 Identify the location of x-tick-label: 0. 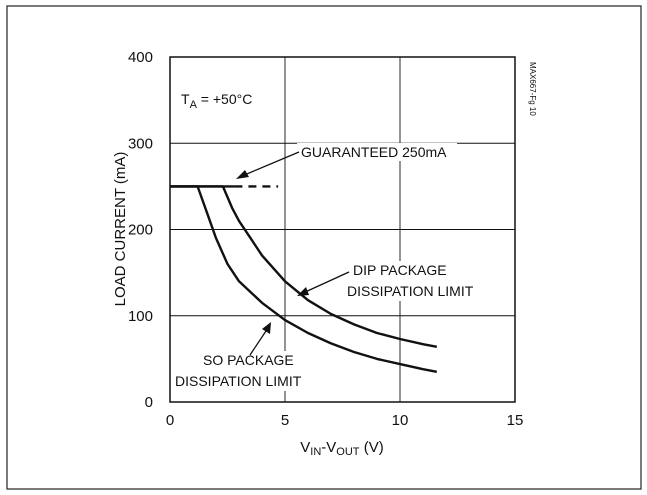
(170, 420).